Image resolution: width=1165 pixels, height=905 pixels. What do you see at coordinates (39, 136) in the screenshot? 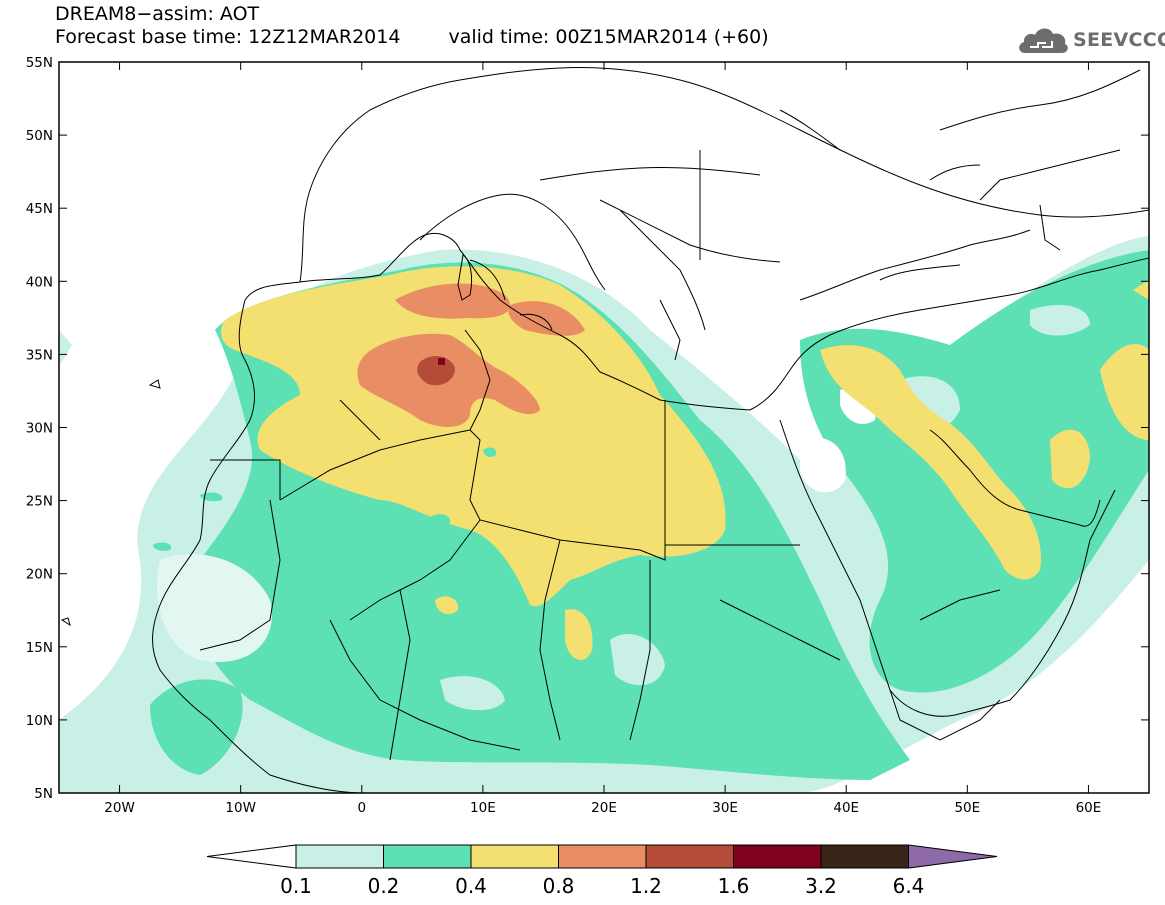
I see `lat-tick-label: 50N` at bounding box center [39, 136].